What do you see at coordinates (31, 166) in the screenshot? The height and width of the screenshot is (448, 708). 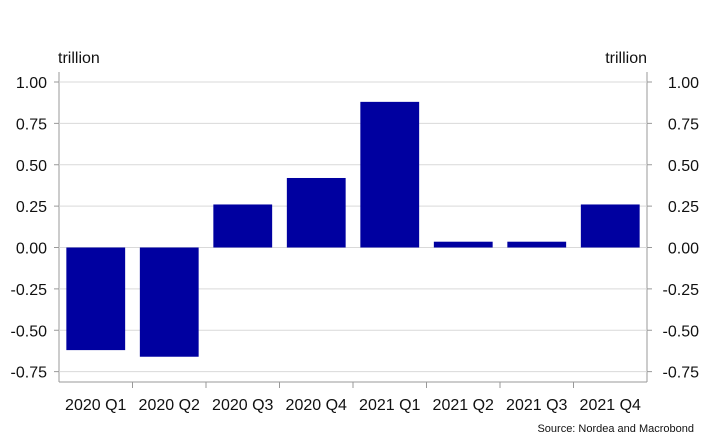 I see `y-tick-label-left: 0.50` at bounding box center [31, 166].